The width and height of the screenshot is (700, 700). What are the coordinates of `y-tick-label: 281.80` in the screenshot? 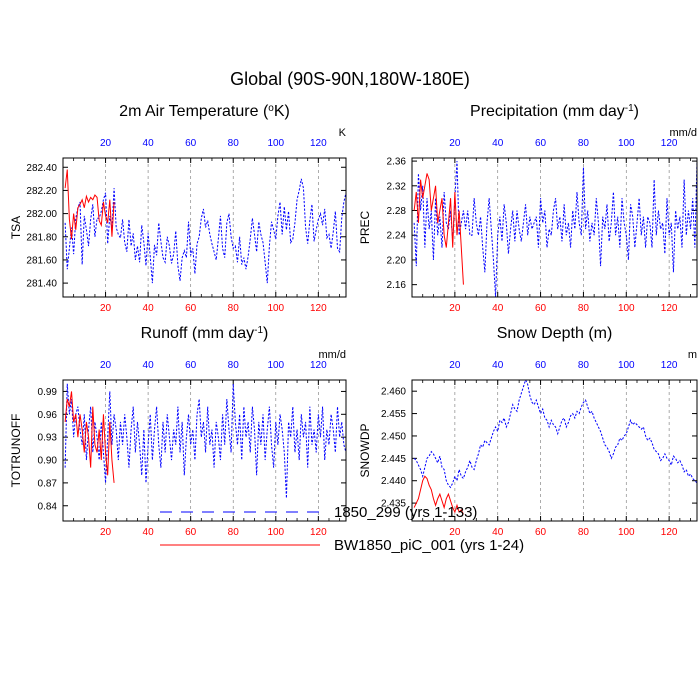 It's located at (41, 237).